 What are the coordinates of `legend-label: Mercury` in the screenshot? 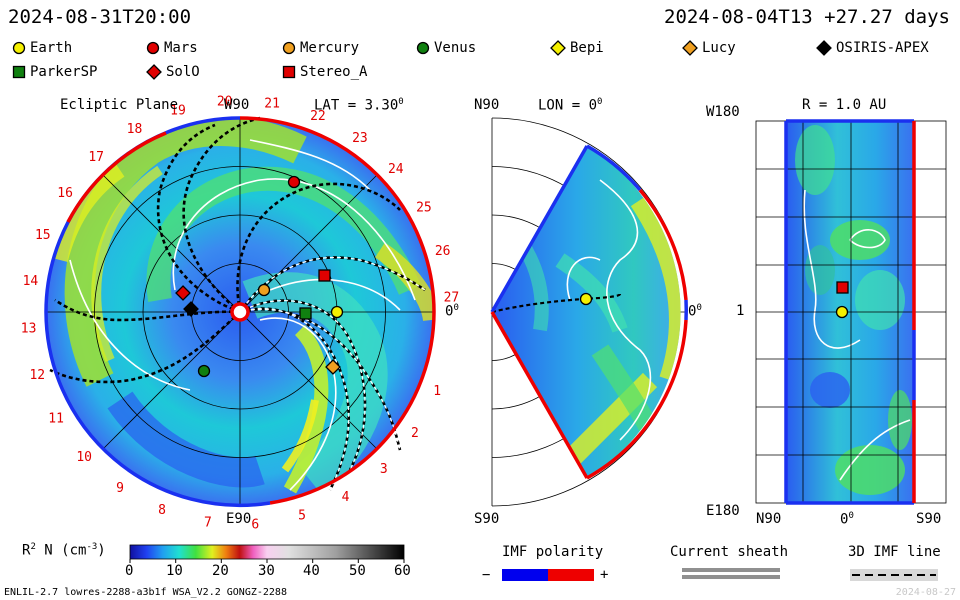 It's located at (330, 48).